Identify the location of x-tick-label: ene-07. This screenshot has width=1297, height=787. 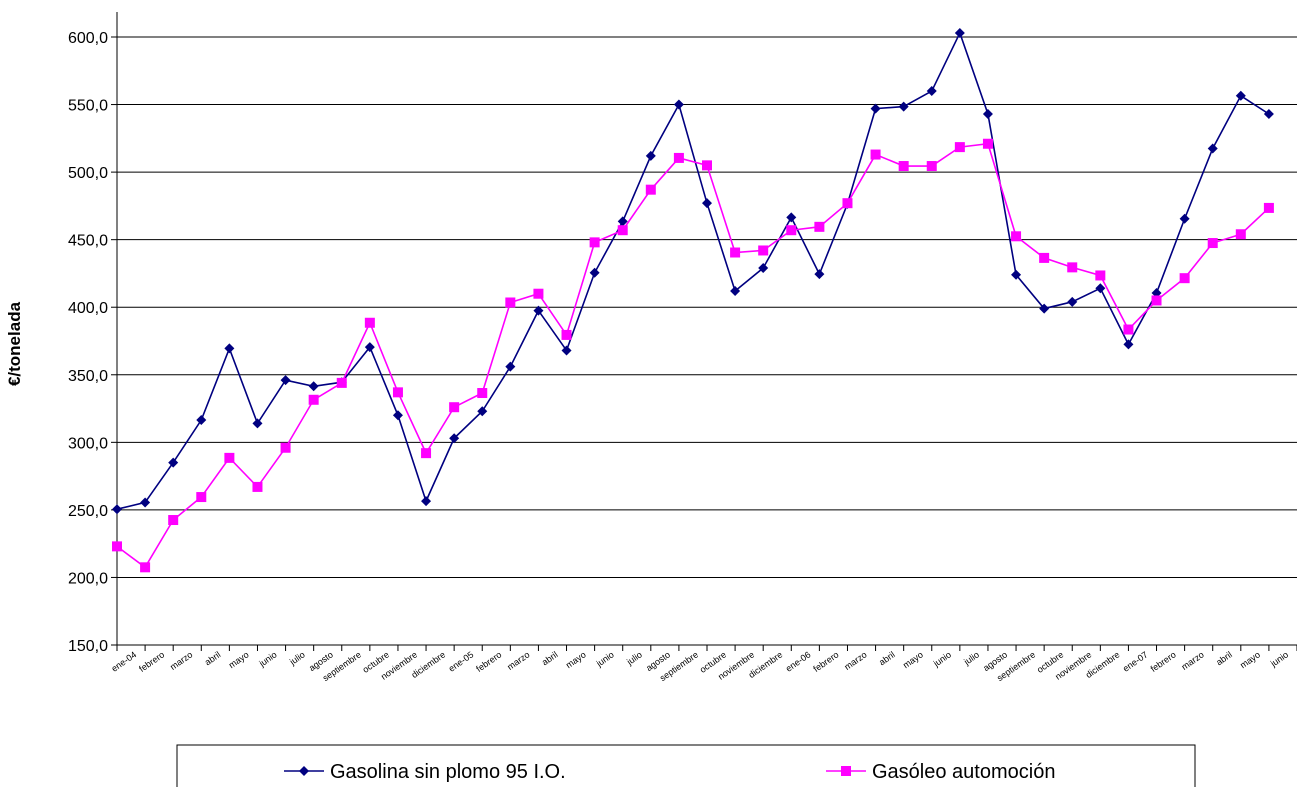
(1135, 661).